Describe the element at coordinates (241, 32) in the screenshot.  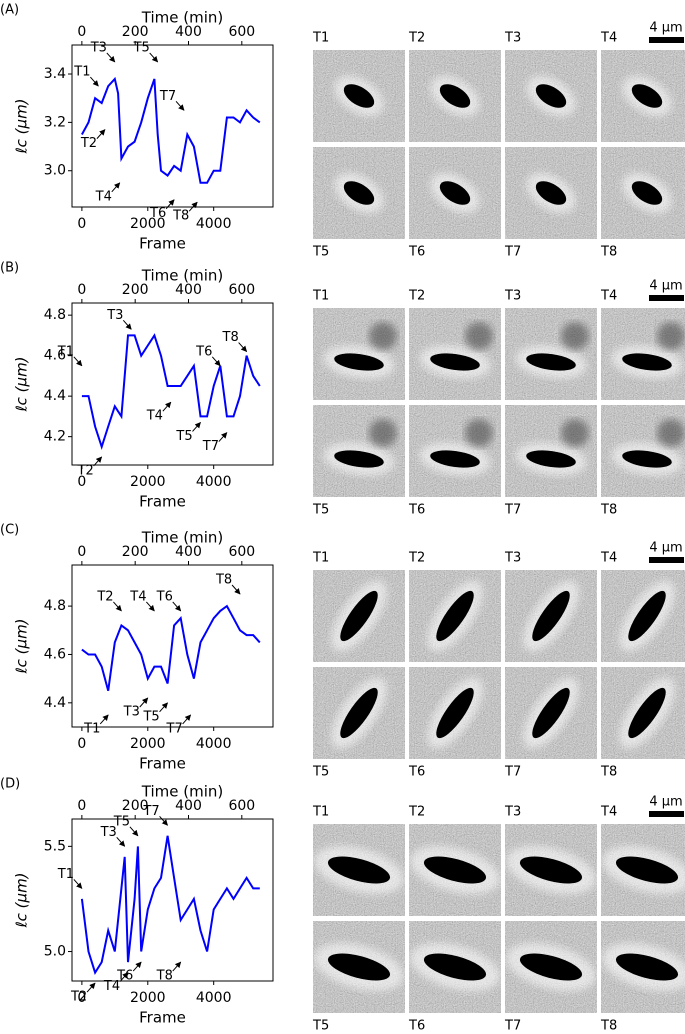
I see `top-tick-label: 600` at that location.